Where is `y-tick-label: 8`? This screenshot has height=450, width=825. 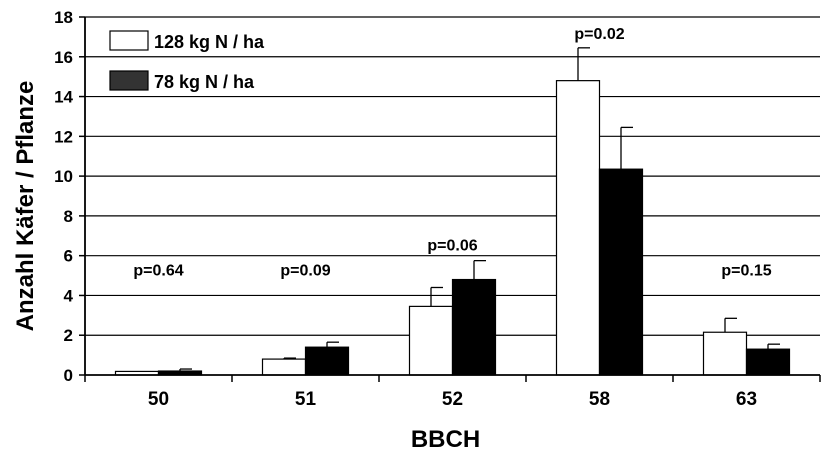
y-tick-label: 8 is located at coordinates (68, 216).